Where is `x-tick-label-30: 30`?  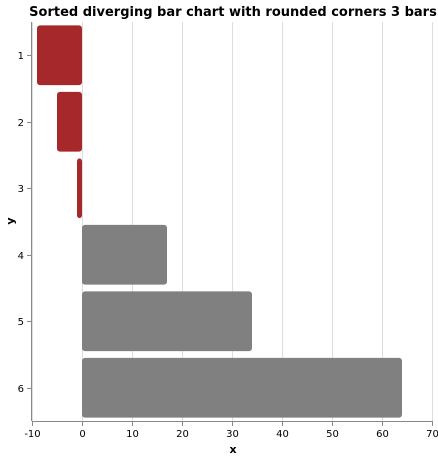 x-tick-label-30: 30 is located at coordinates (232, 434).